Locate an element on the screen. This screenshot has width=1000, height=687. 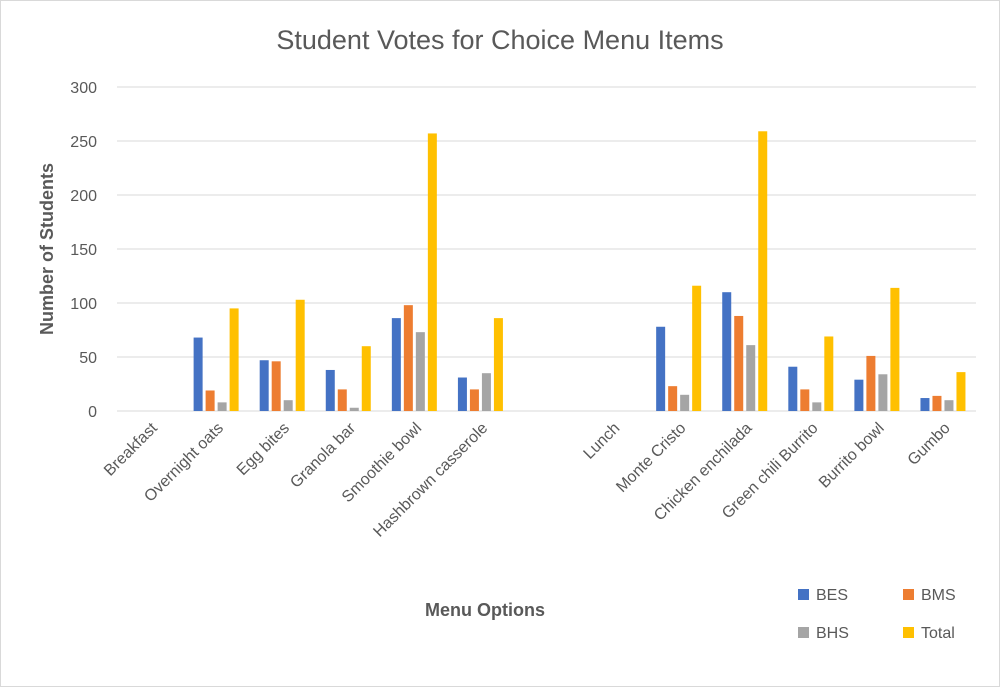
legend-swatch-bhs is located at coordinates (803, 632).